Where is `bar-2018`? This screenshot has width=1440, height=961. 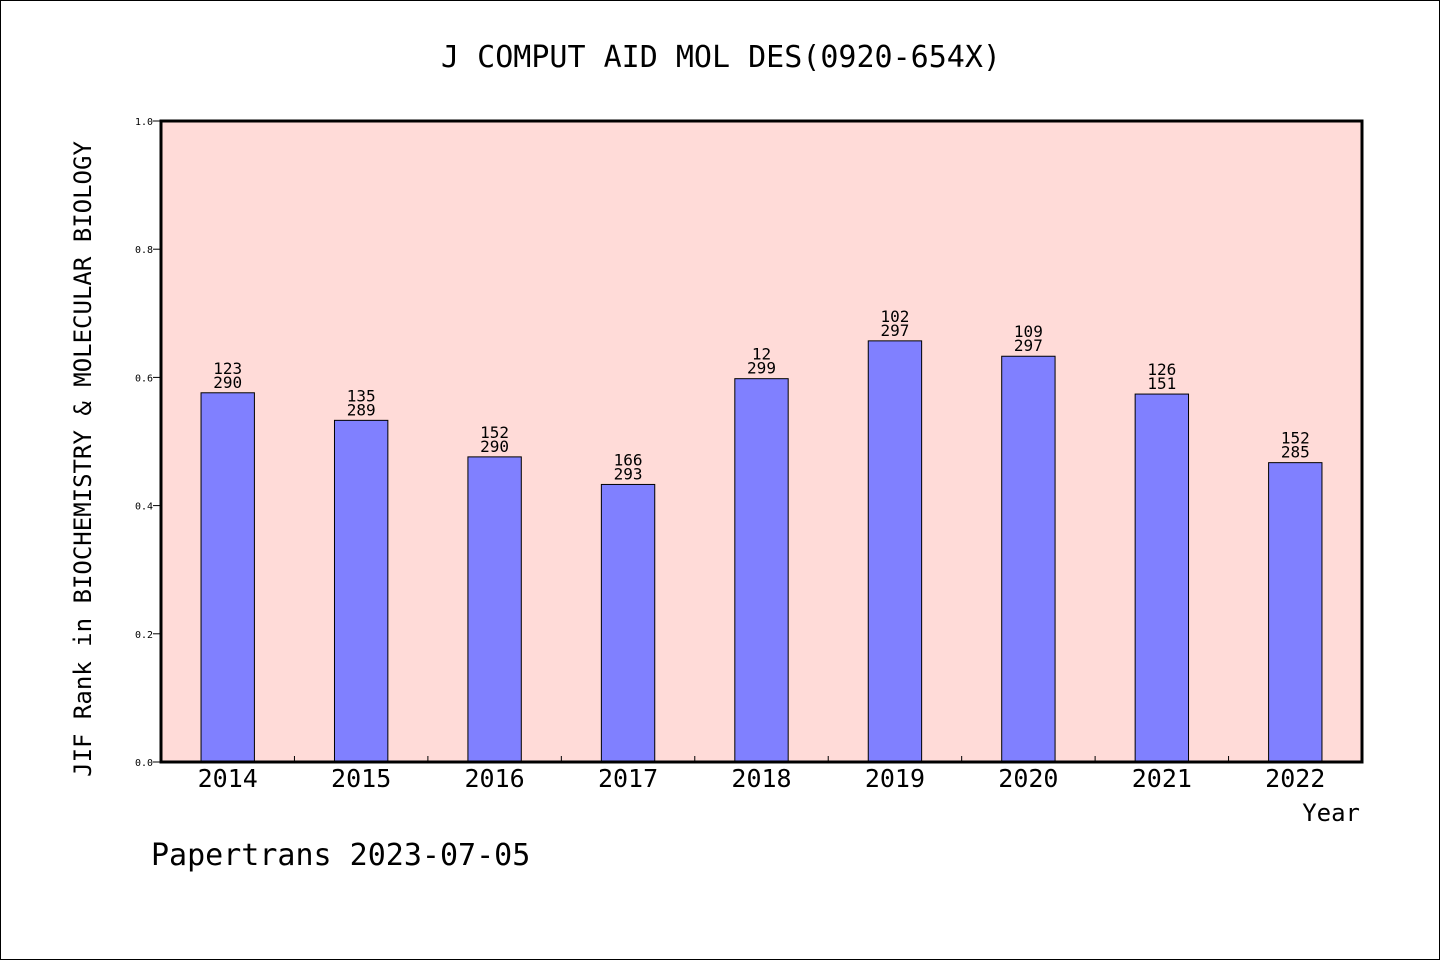 bar-2018 is located at coordinates (761, 570).